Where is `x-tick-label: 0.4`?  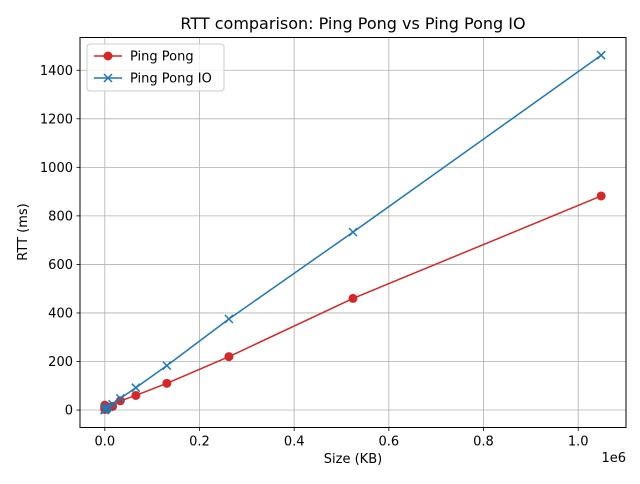 x-tick-label: 0.4 is located at coordinates (294, 442).